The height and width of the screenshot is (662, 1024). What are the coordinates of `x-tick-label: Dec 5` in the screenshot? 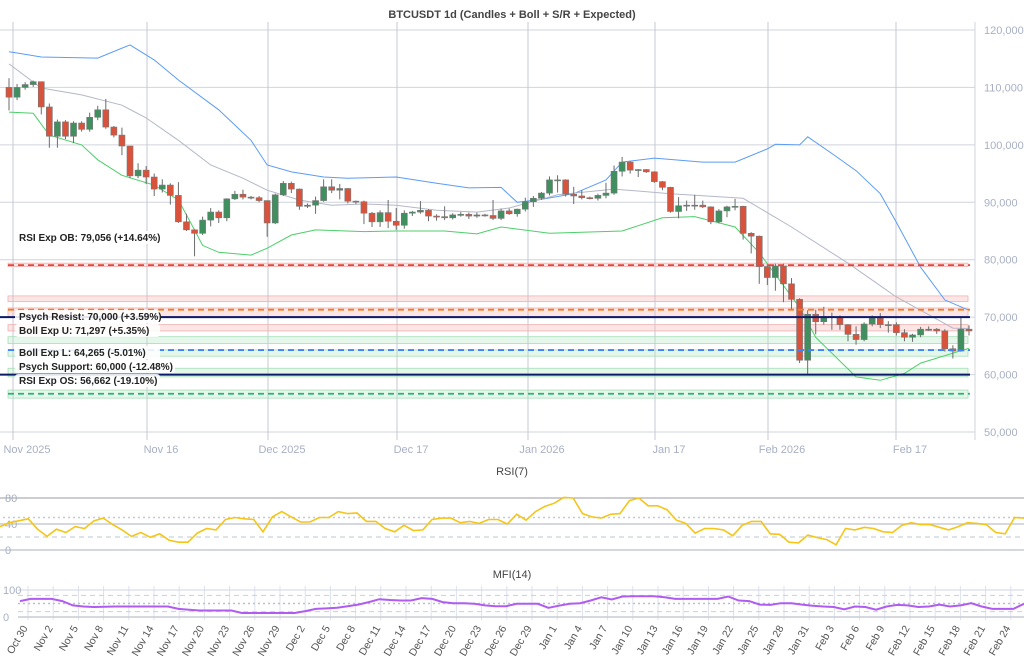 It's located at (321, 638).